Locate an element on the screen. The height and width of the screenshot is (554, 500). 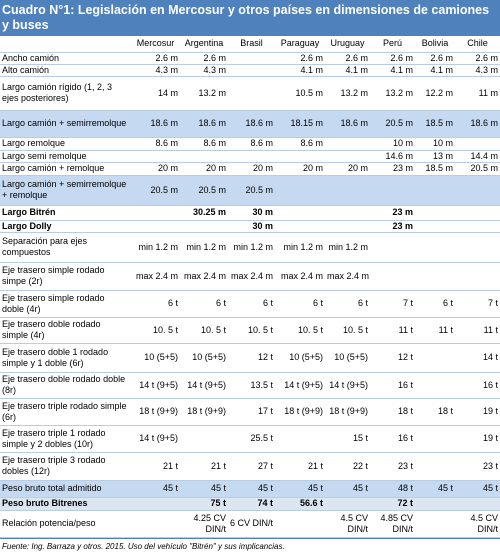
cell: 18.6 m is located at coordinates (204, 124).